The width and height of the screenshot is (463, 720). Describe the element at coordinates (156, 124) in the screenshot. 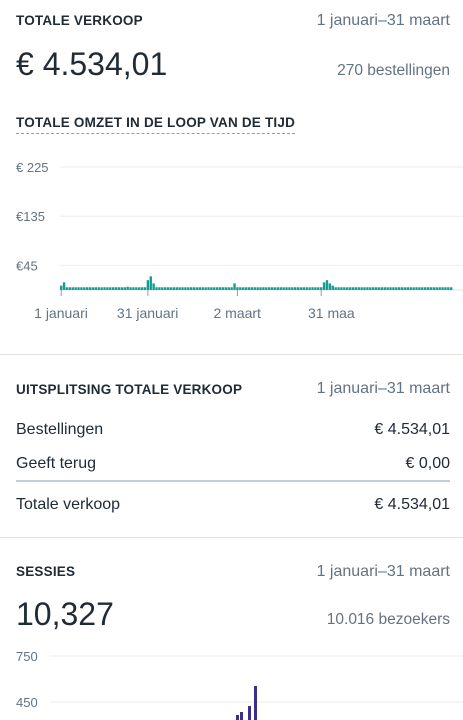

I see `revenue-chart-title: TOTALE OMZET IN DE LOOP VAN DE TIJD` at that location.